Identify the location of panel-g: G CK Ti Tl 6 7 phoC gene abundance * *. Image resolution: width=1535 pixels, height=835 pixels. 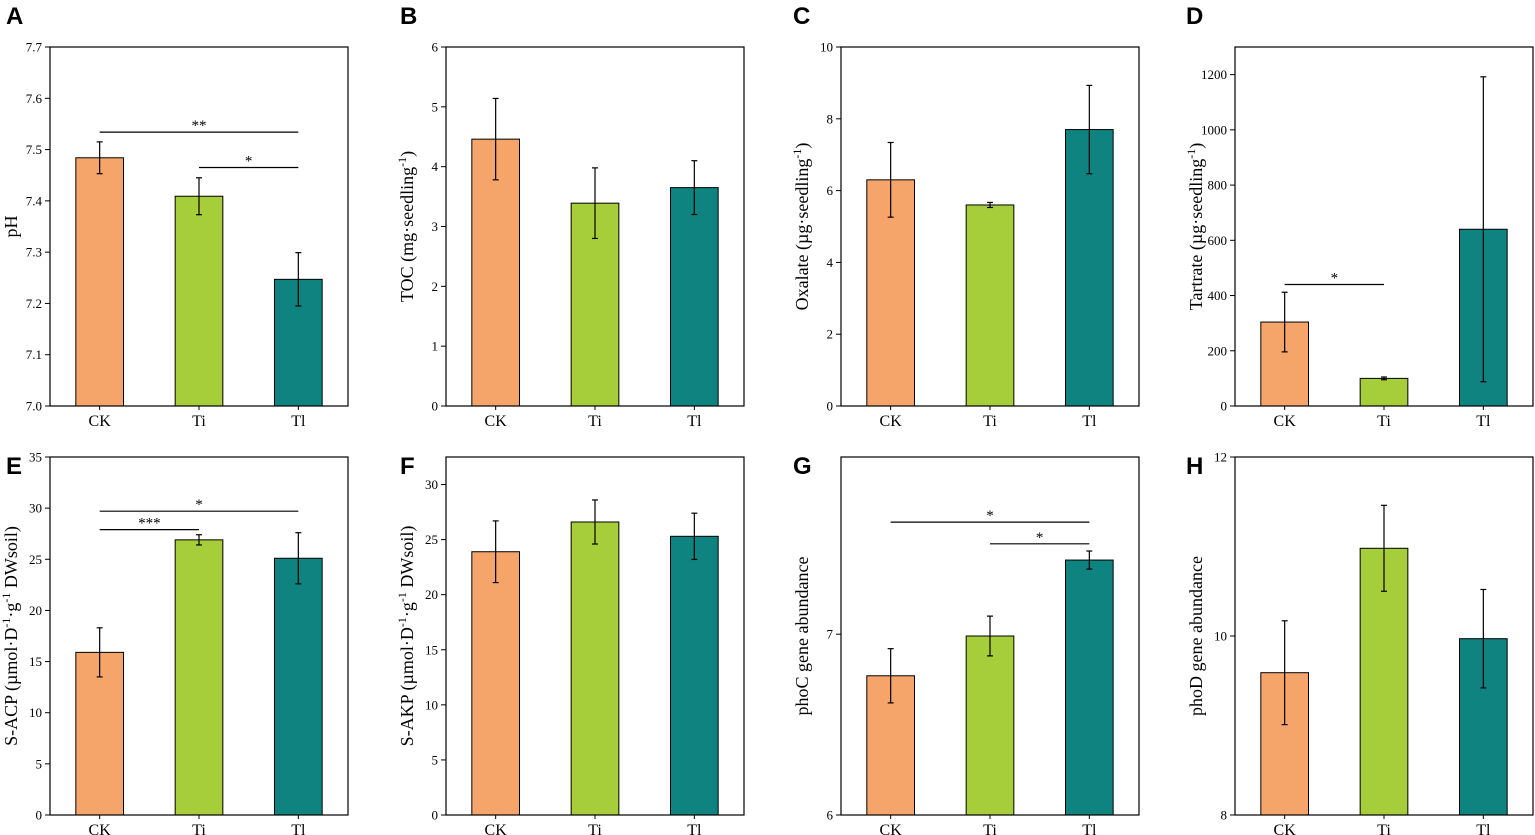
(966, 644).